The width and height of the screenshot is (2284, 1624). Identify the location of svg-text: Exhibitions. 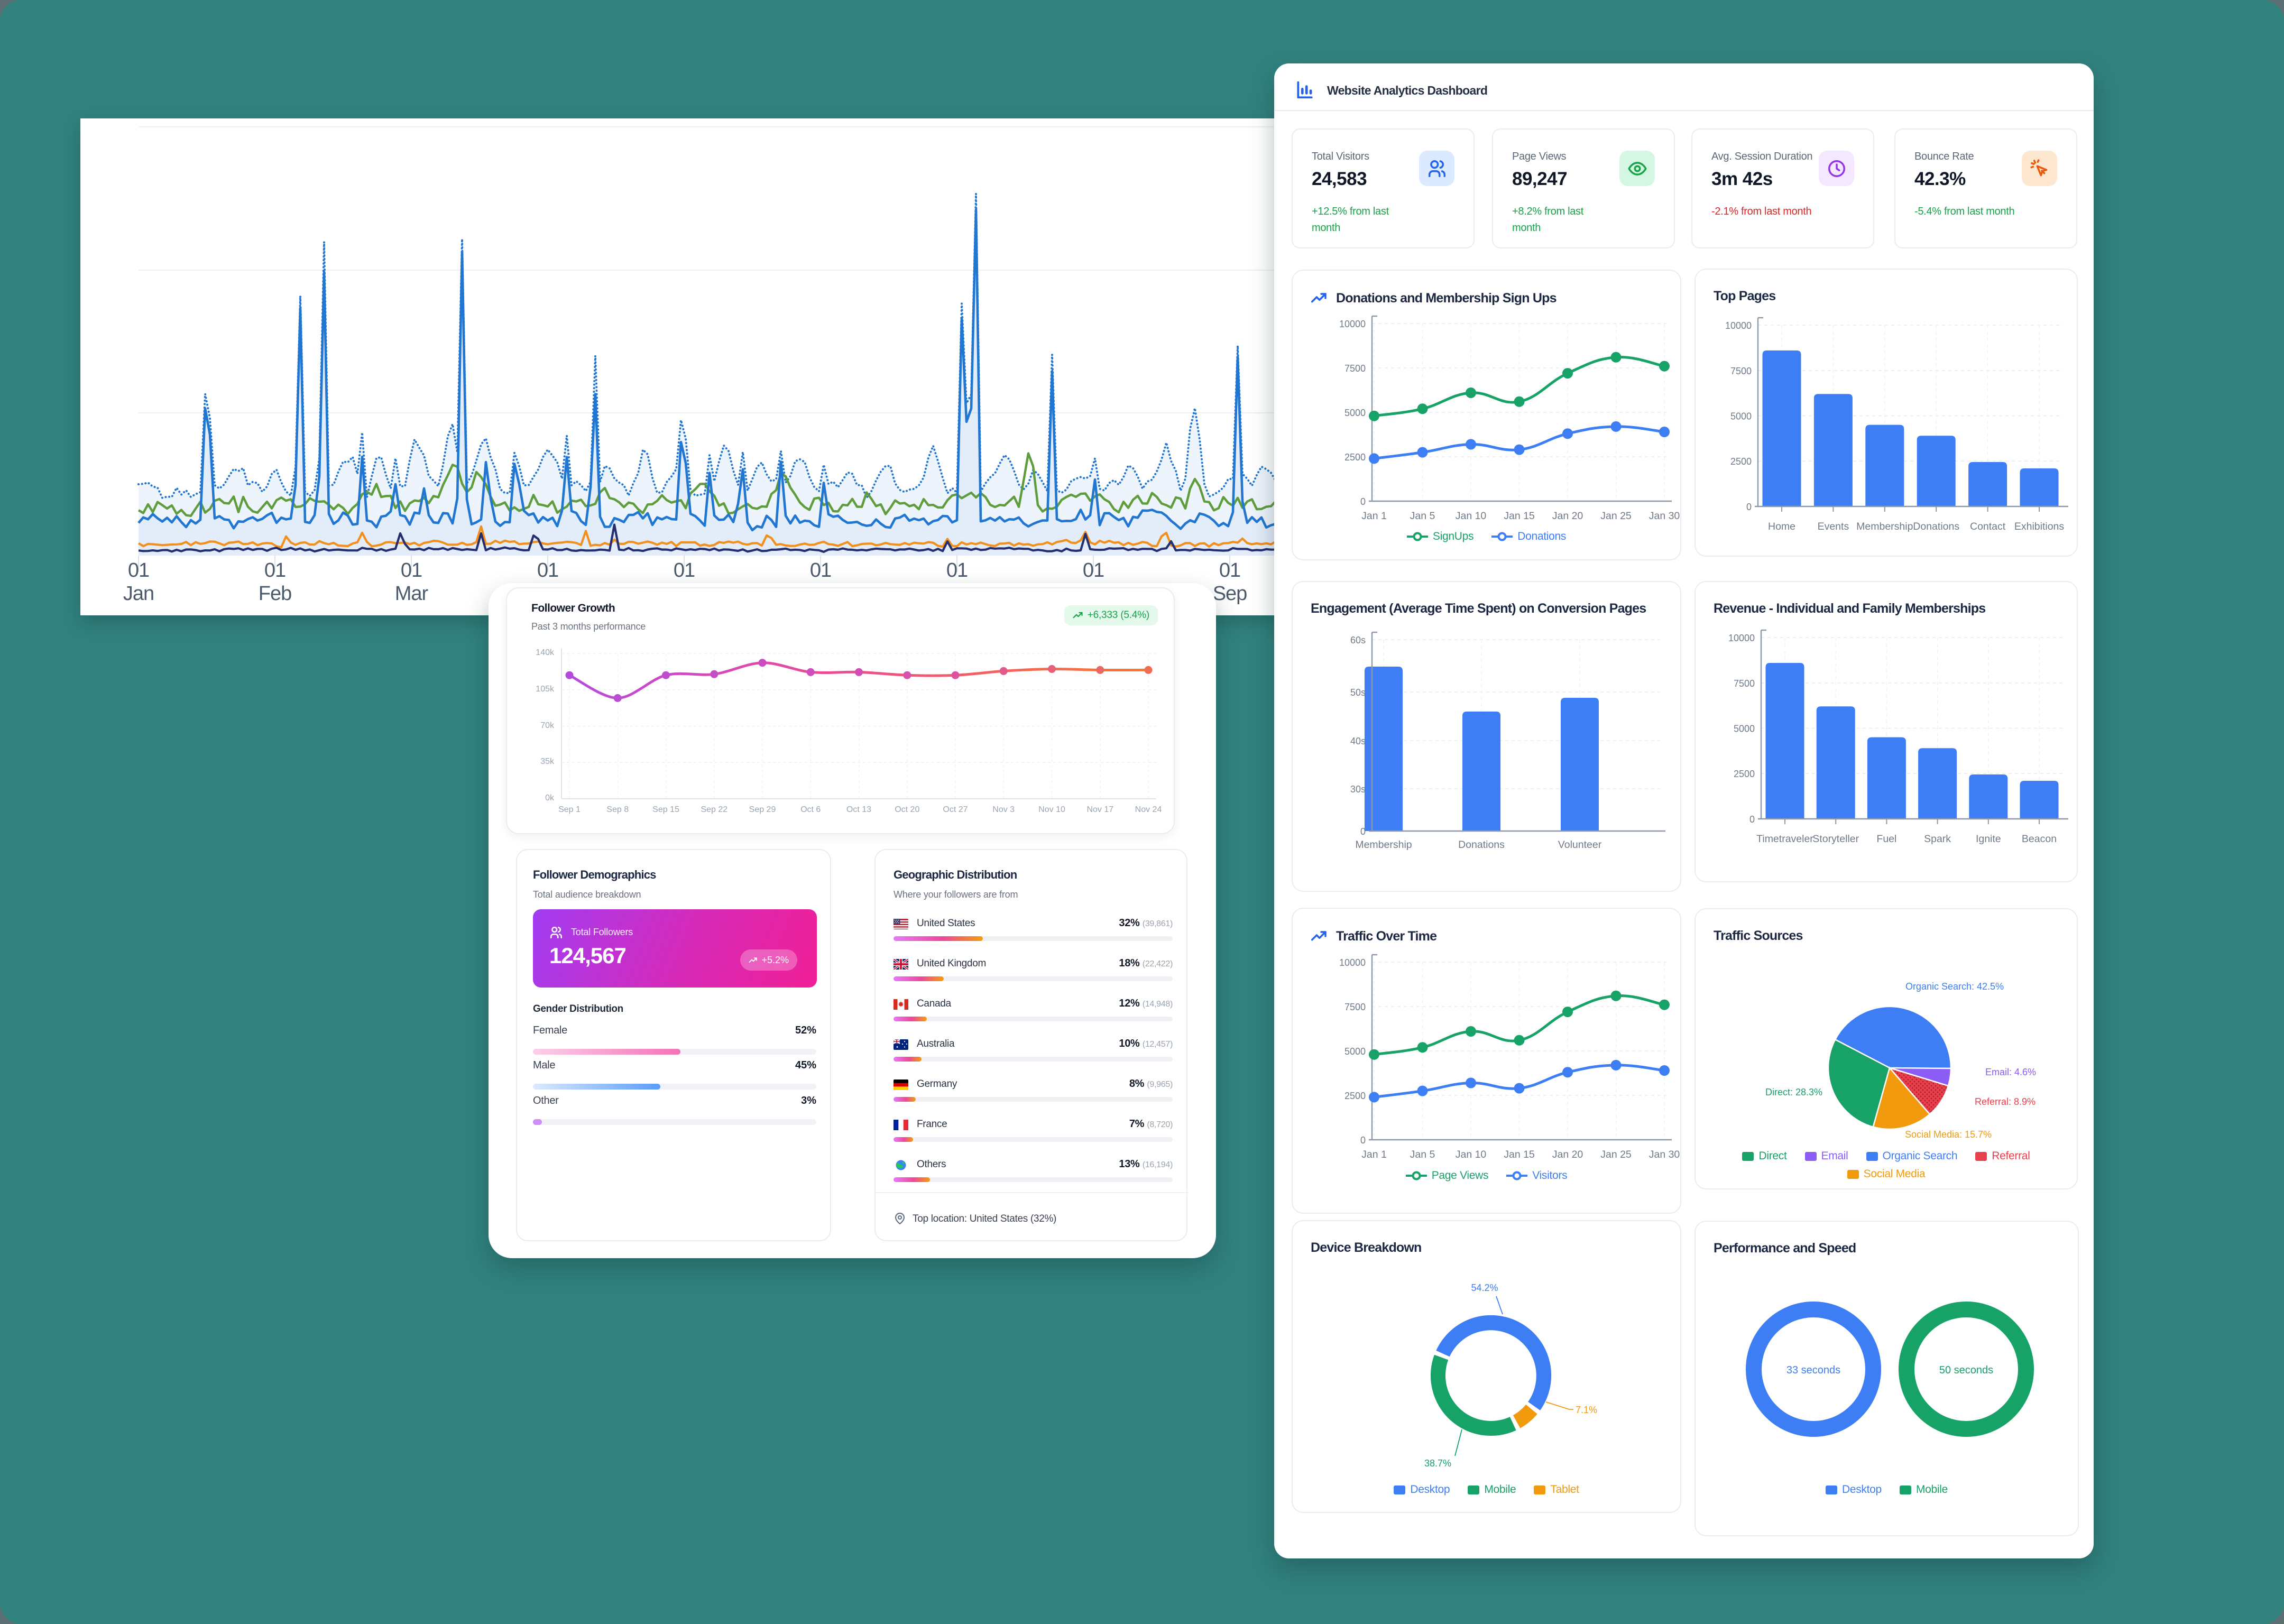
(2039, 526).